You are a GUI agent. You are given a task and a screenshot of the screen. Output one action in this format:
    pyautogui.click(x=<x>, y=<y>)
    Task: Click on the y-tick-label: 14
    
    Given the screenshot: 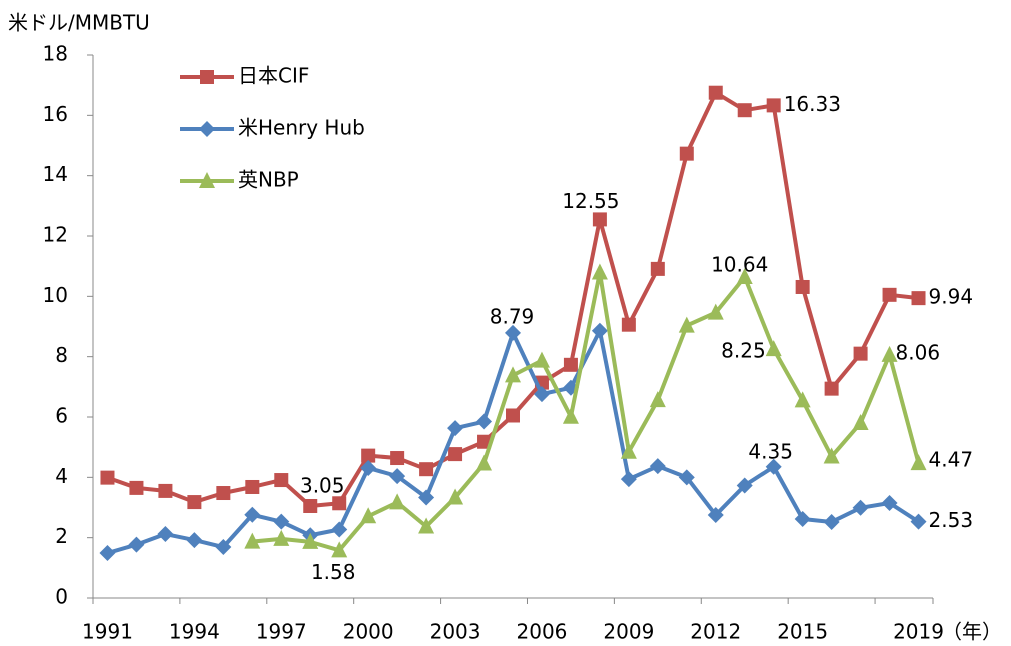 What is the action you would take?
    pyautogui.click(x=55, y=174)
    